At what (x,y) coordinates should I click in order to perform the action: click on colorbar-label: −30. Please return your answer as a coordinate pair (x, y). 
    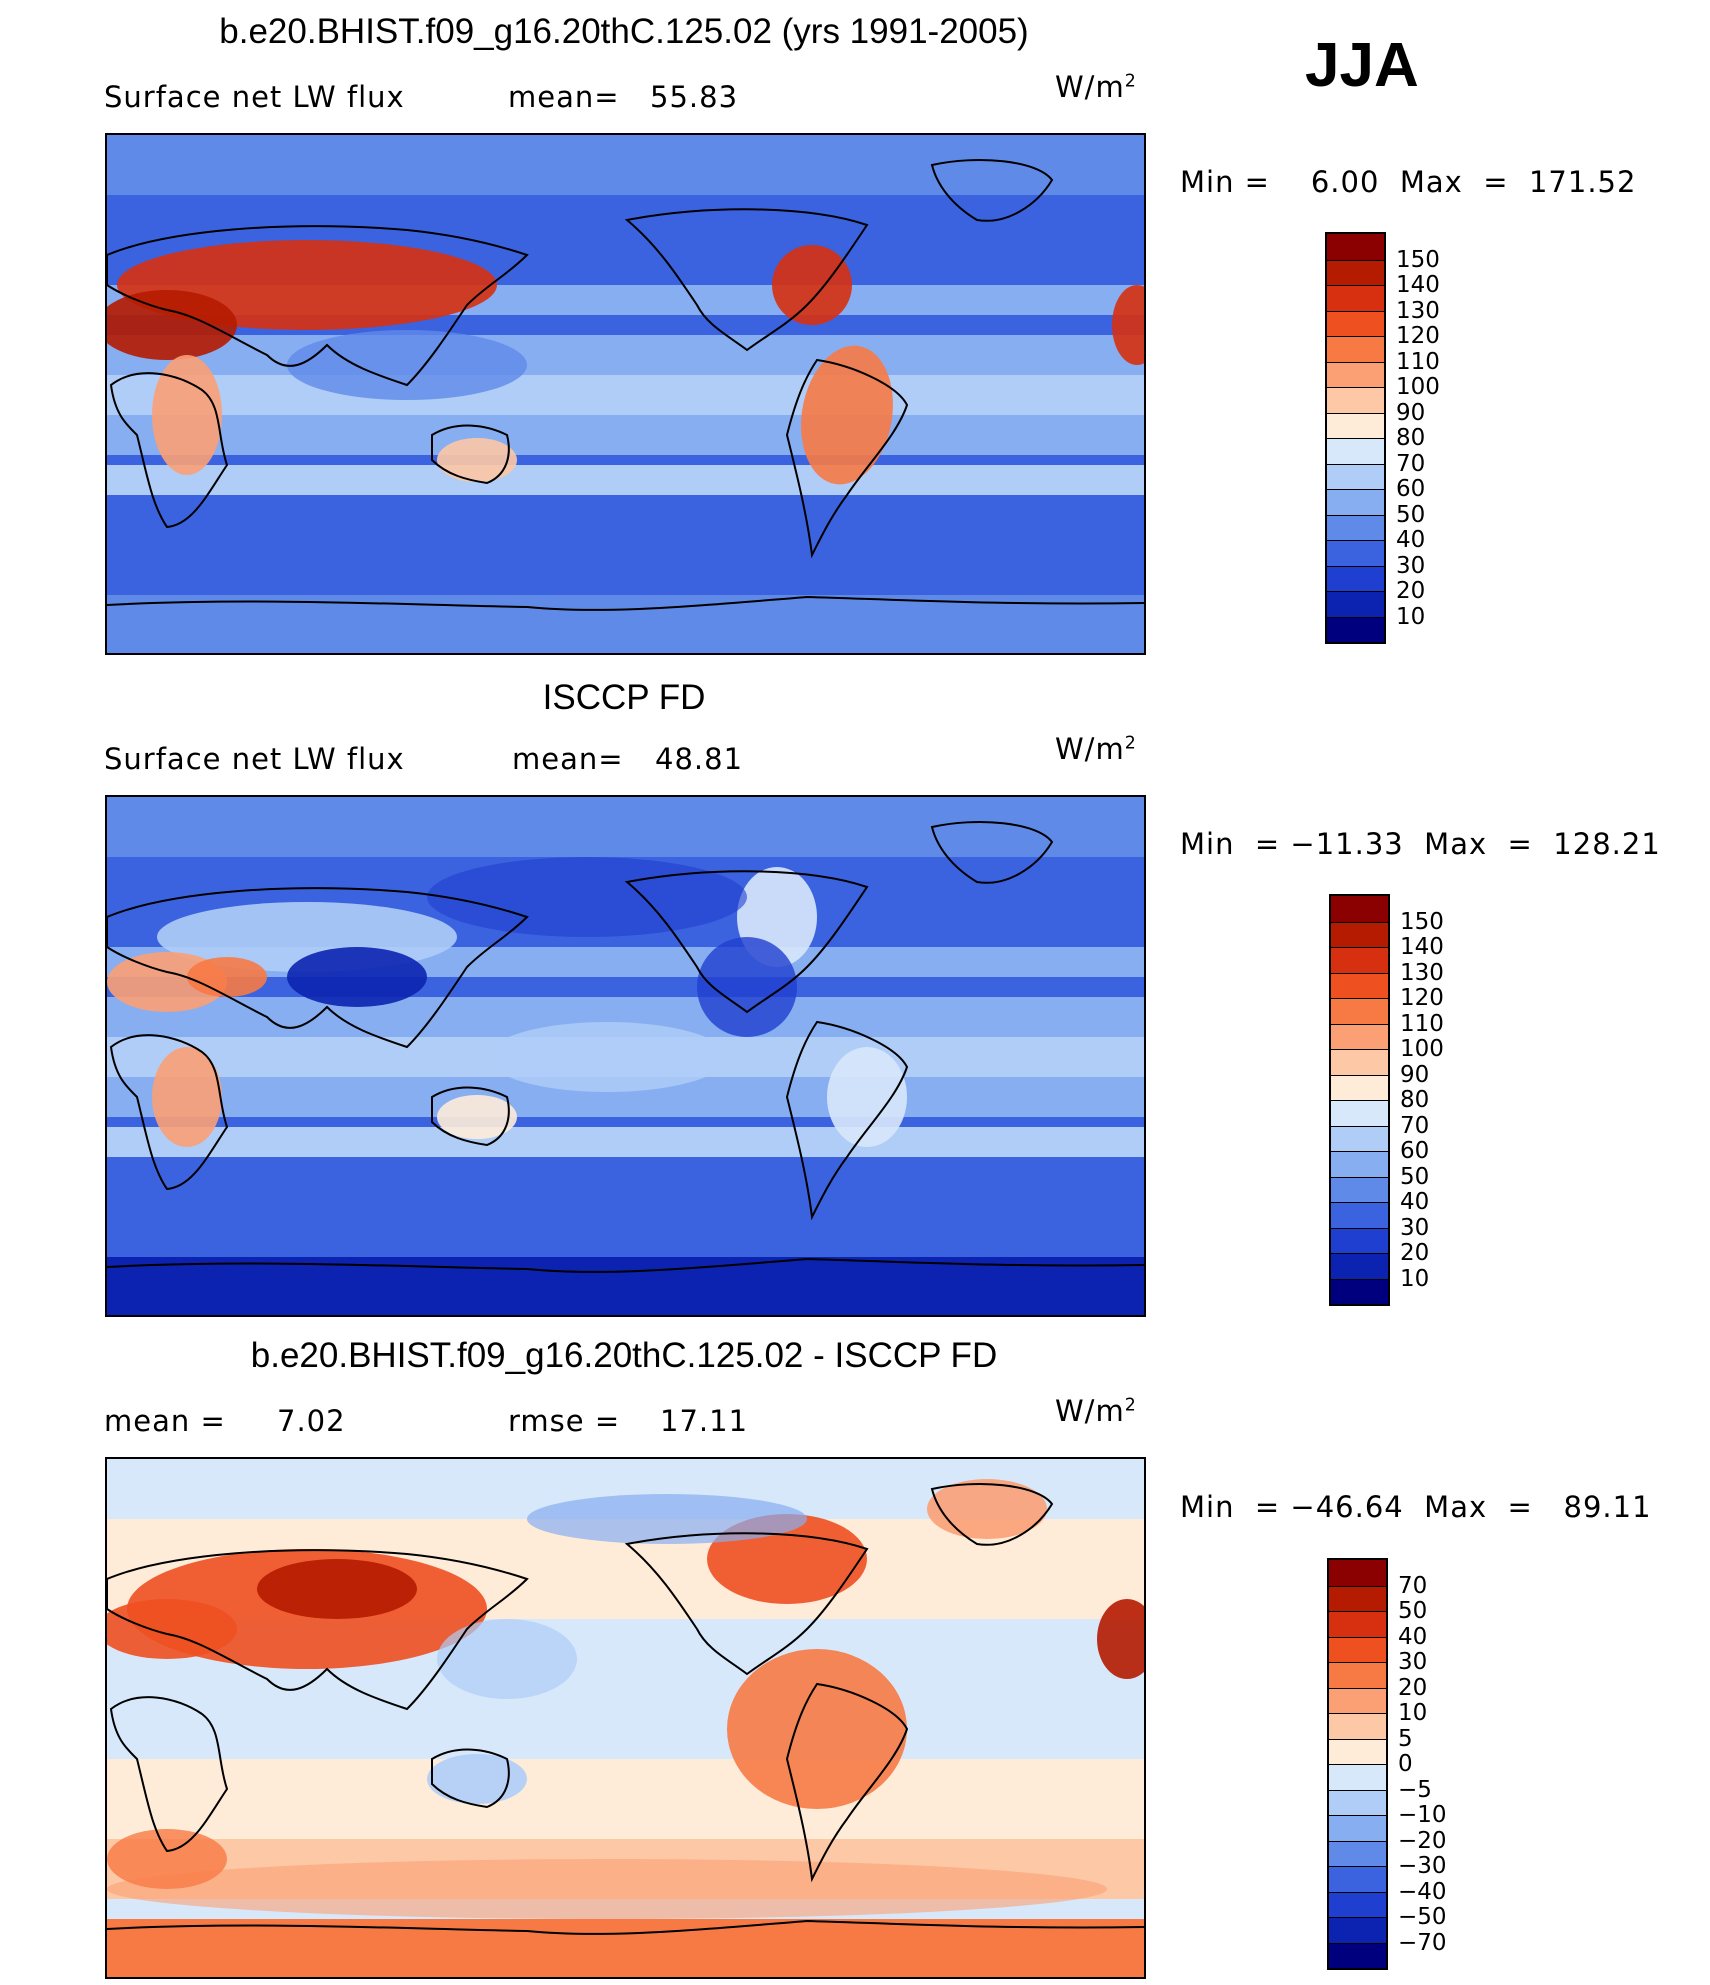
    Looking at the image, I should click on (1422, 1866).